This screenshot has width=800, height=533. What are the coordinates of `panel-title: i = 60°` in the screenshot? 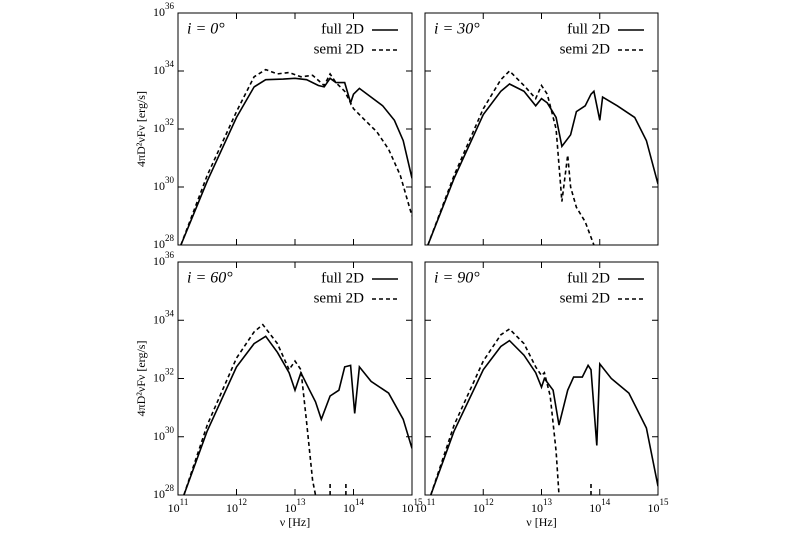 It's located at (210, 278).